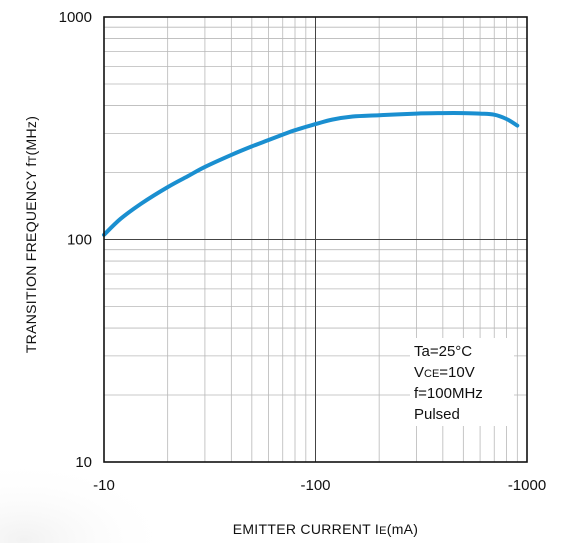  I want to click on x-axis-label: EMITTER CURRENT IE(mA), so click(326, 529).